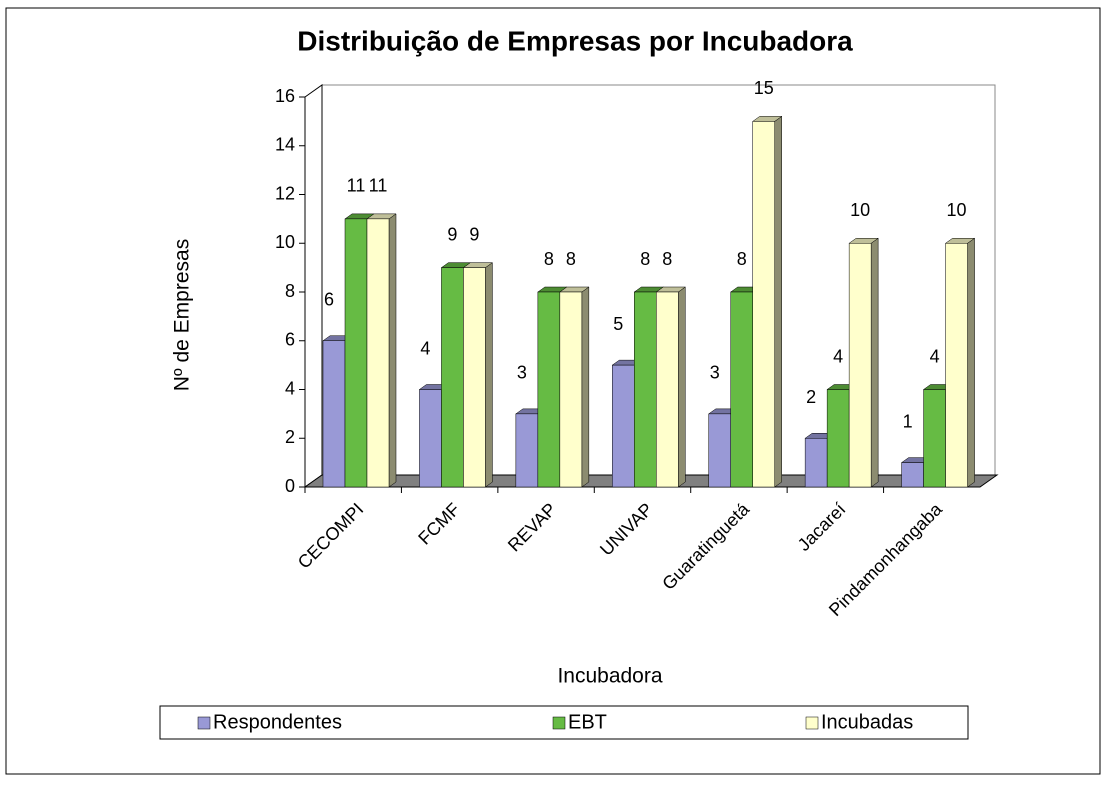 The height and width of the screenshot is (785, 1107). Describe the element at coordinates (285, 193) in the screenshot. I see `y-tick-label: 12` at that location.